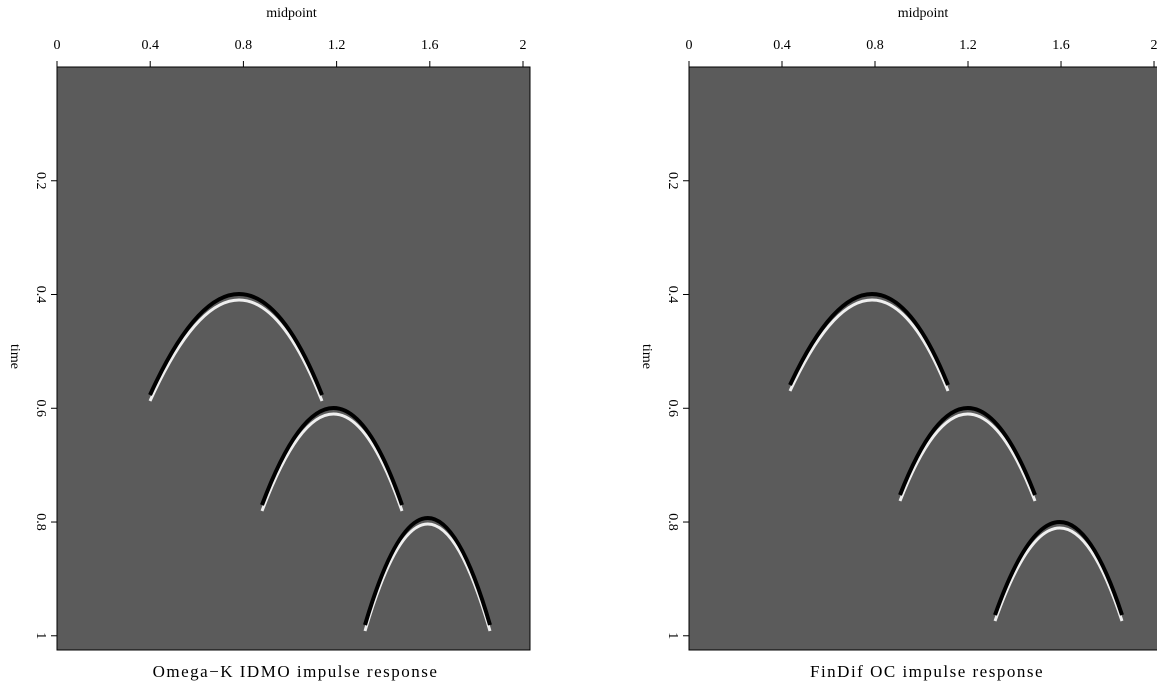 Image resolution: width=1157 pixels, height=688 pixels. Describe the element at coordinates (927, 671) in the screenshot. I see `panel-caption: FinDif OC impulse response` at that location.